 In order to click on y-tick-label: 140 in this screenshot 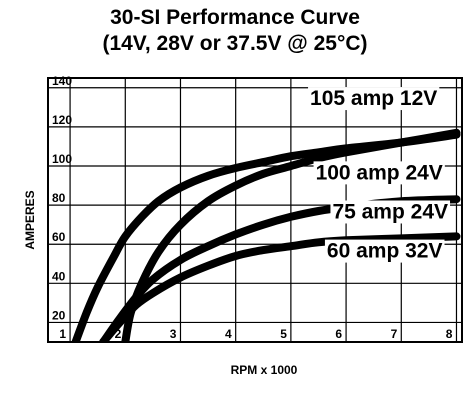, I will do `click(62, 81)`.